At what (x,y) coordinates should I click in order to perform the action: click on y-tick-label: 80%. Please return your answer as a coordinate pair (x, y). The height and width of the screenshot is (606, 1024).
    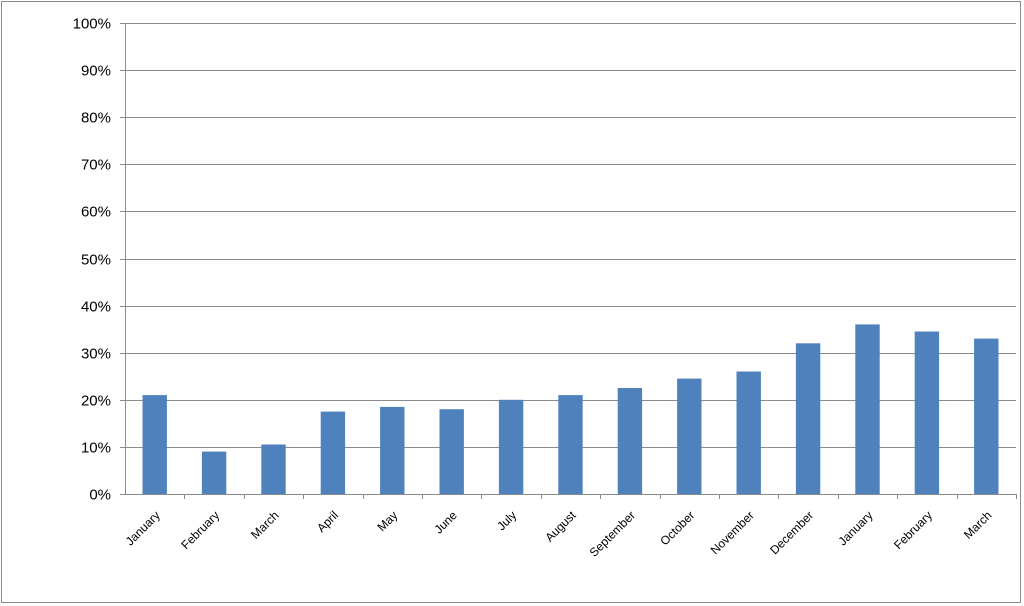
    Looking at the image, I should click on (96, 118).